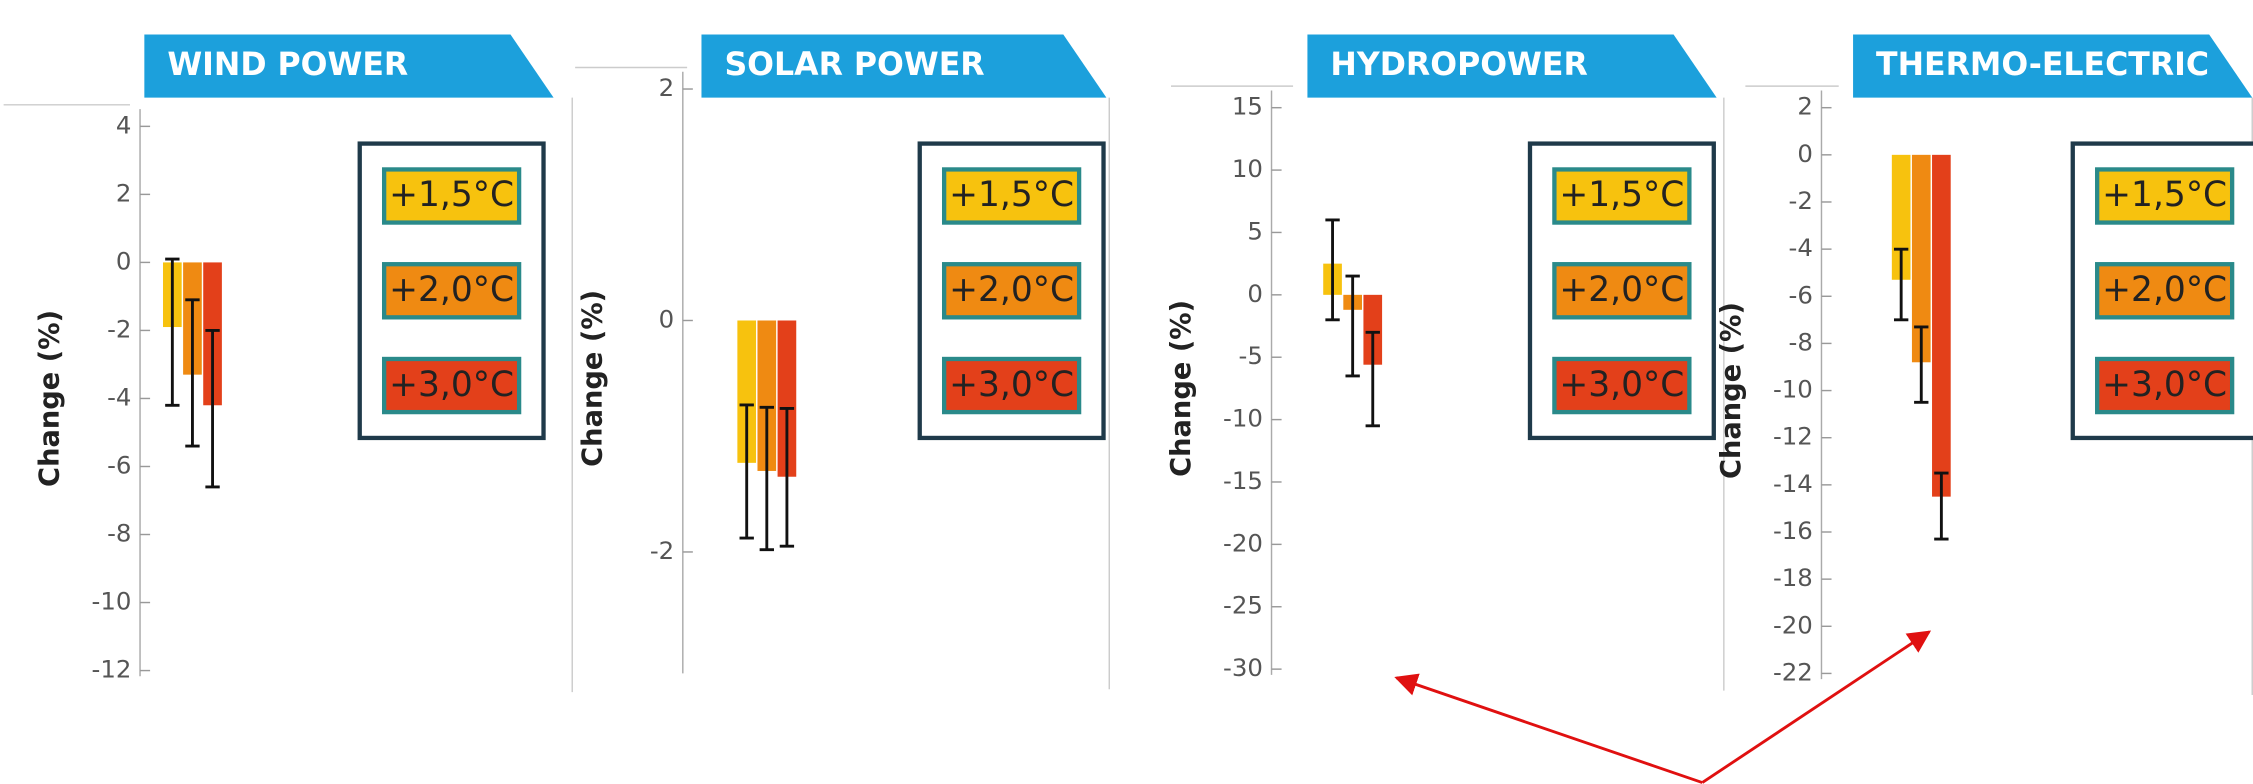  What do you see at coordinates (1255, 230) in the screenshot?
I see `y-tick-label: 5` at bounding box center [1255, 230].